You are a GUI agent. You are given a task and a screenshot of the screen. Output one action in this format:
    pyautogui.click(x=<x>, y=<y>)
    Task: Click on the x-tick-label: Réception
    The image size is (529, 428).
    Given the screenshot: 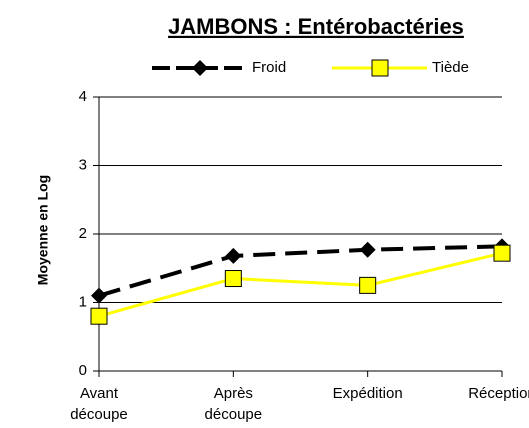 What is the action you would take?
    pyautogui.click(x=498, y=393)
    